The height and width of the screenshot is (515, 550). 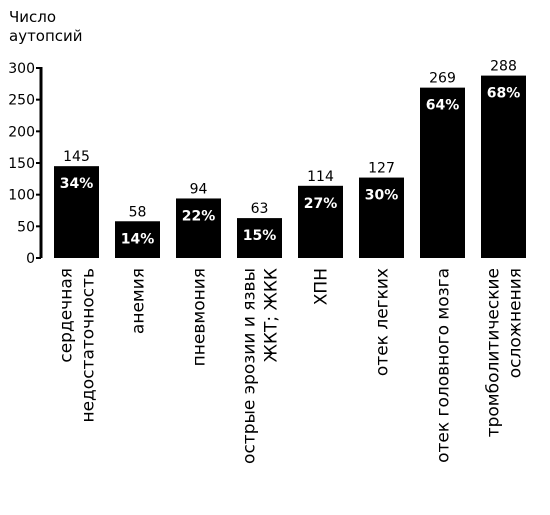 What do you see at coordinates (322, 286) in the screenshot?
I see `x-category-label: ХПН` at bounding box center [322, 286].